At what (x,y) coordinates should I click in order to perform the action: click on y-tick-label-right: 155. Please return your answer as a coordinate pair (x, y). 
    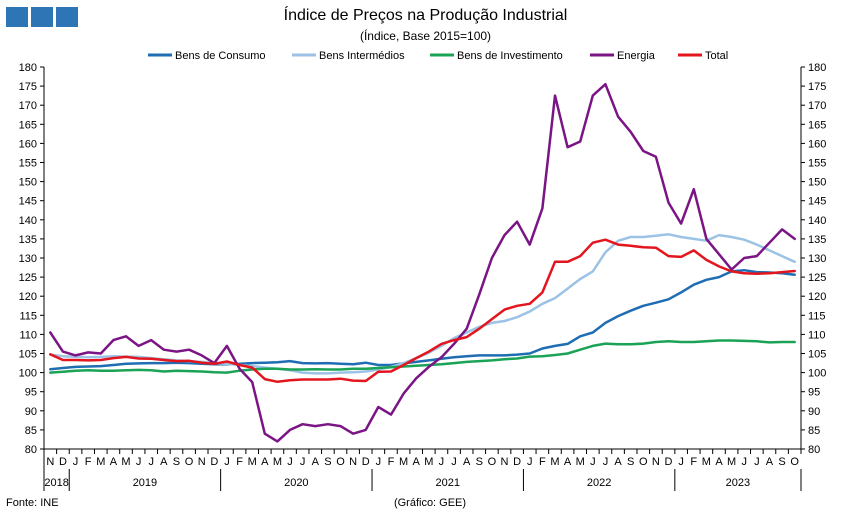
    Looking at the image, I should click on (817, 164).